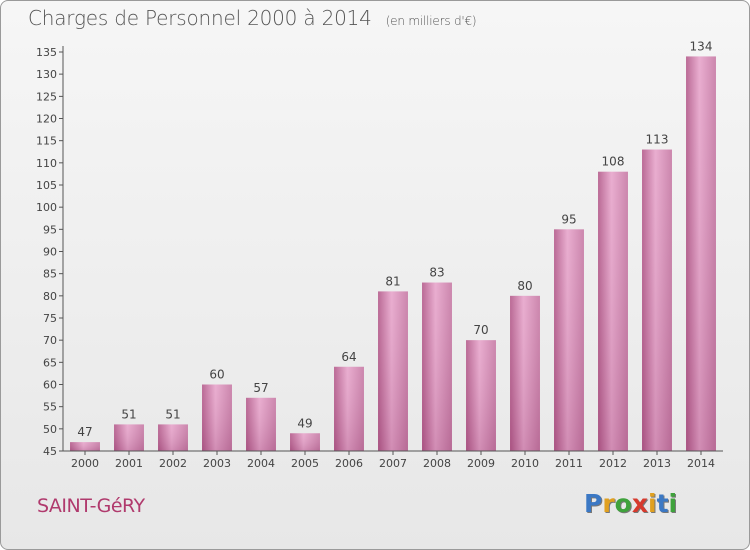  I want to click on logo-letter: P, so click(593, 503).